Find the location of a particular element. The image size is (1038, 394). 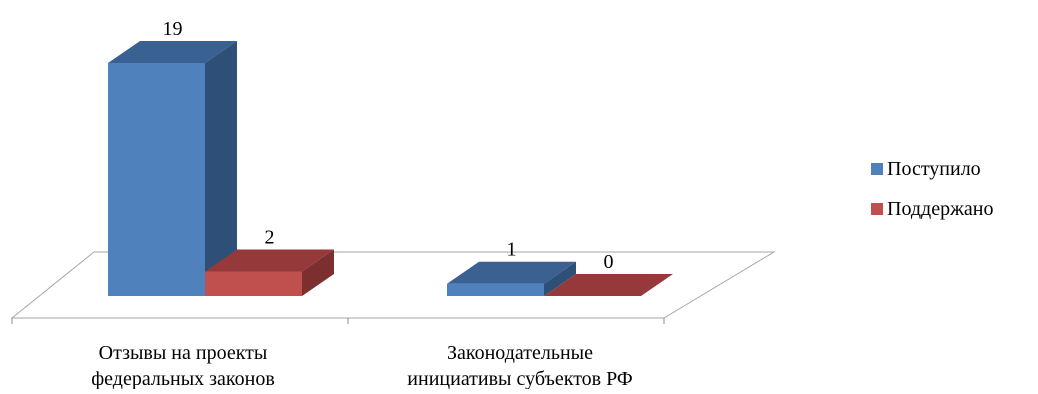

category-label-1-1: инициативы субъектов РФ is located at coordinates (519, 378).